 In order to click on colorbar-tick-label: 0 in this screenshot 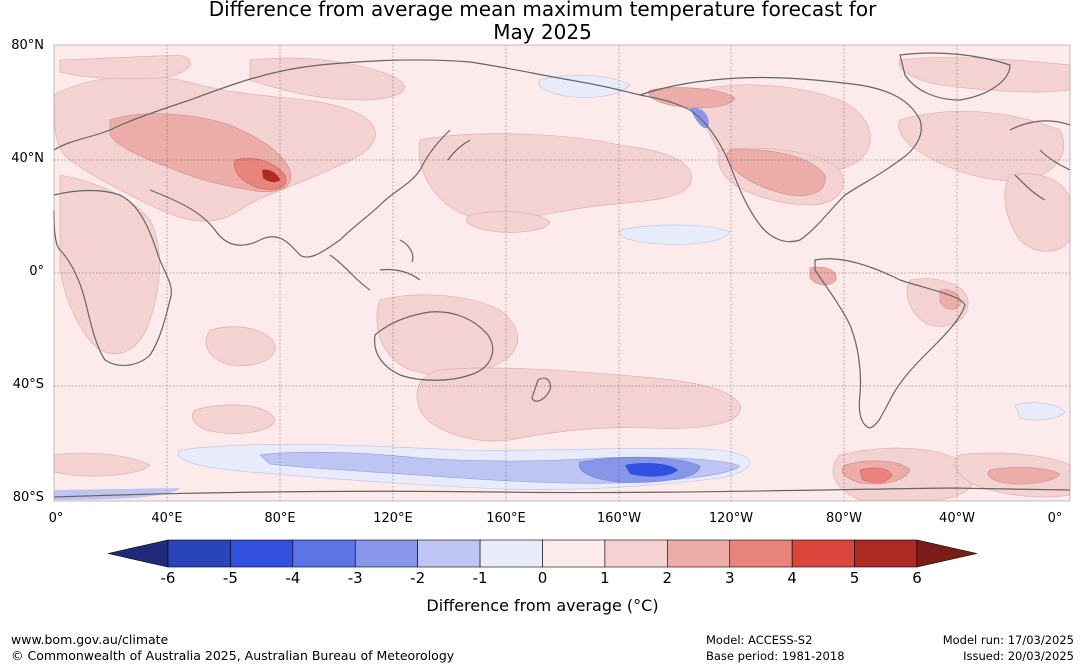, I will do `click(542, 578)`.